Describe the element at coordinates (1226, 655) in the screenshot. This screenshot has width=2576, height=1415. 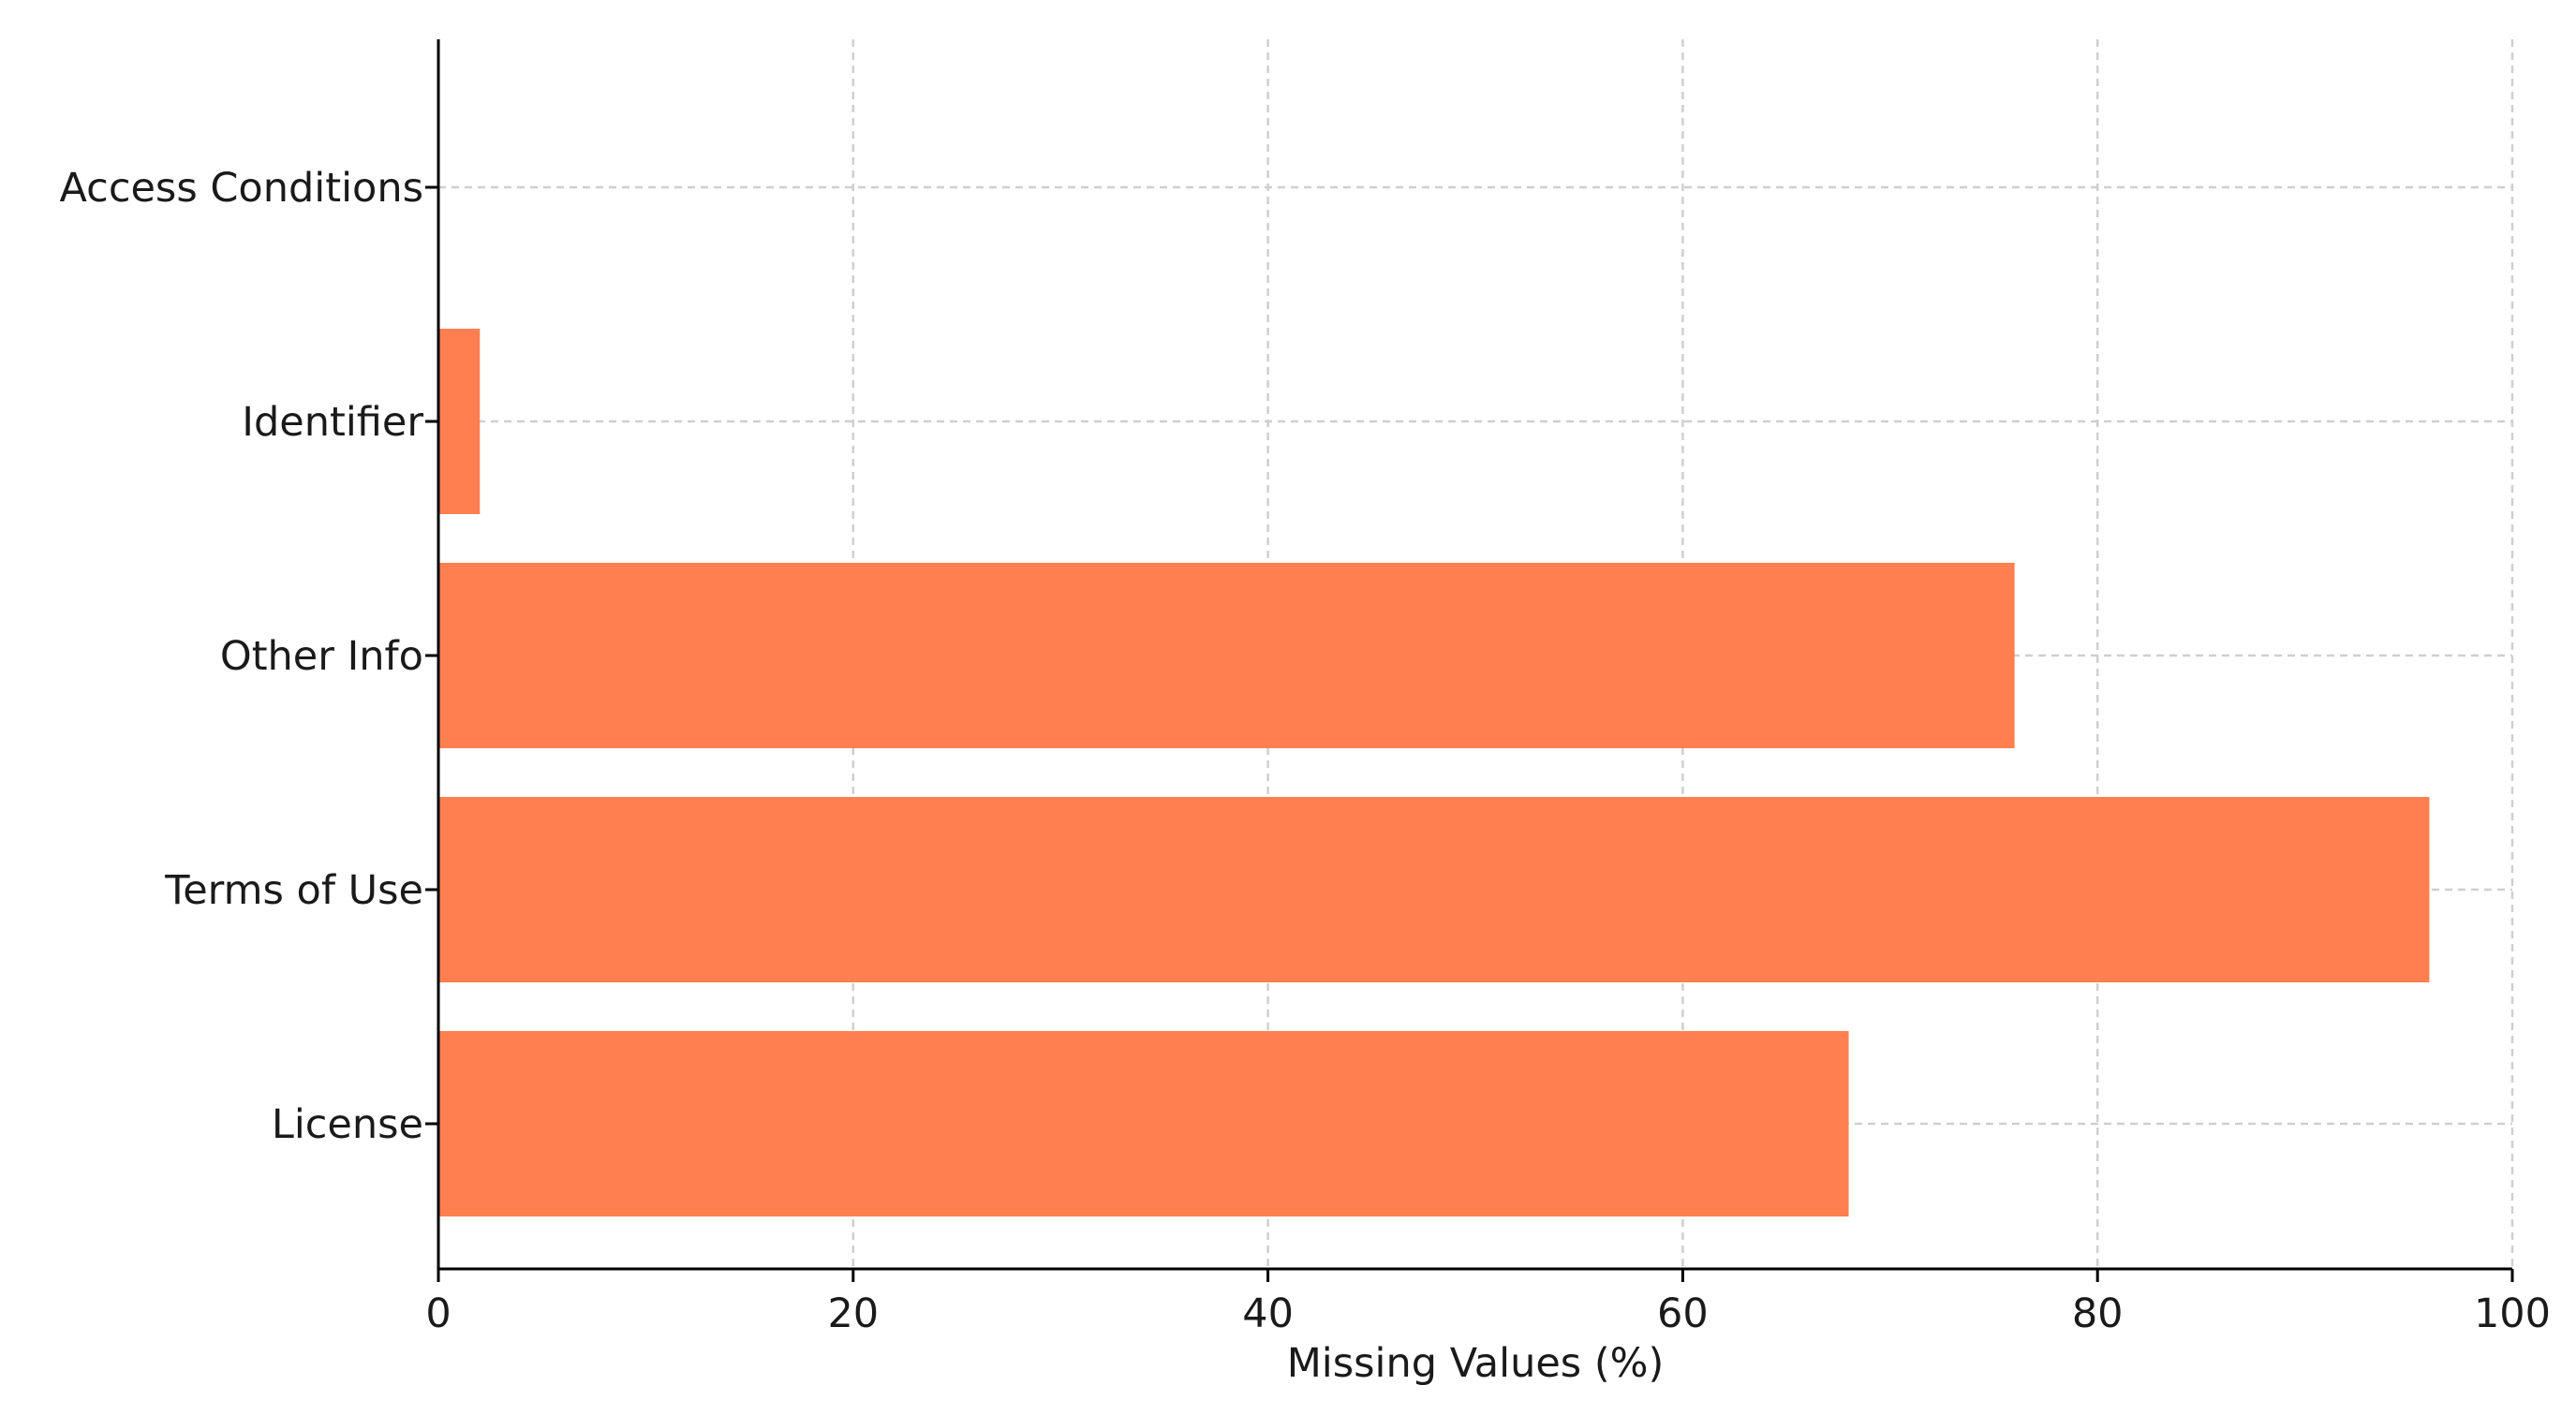
I see `bar-other-info` at that location.